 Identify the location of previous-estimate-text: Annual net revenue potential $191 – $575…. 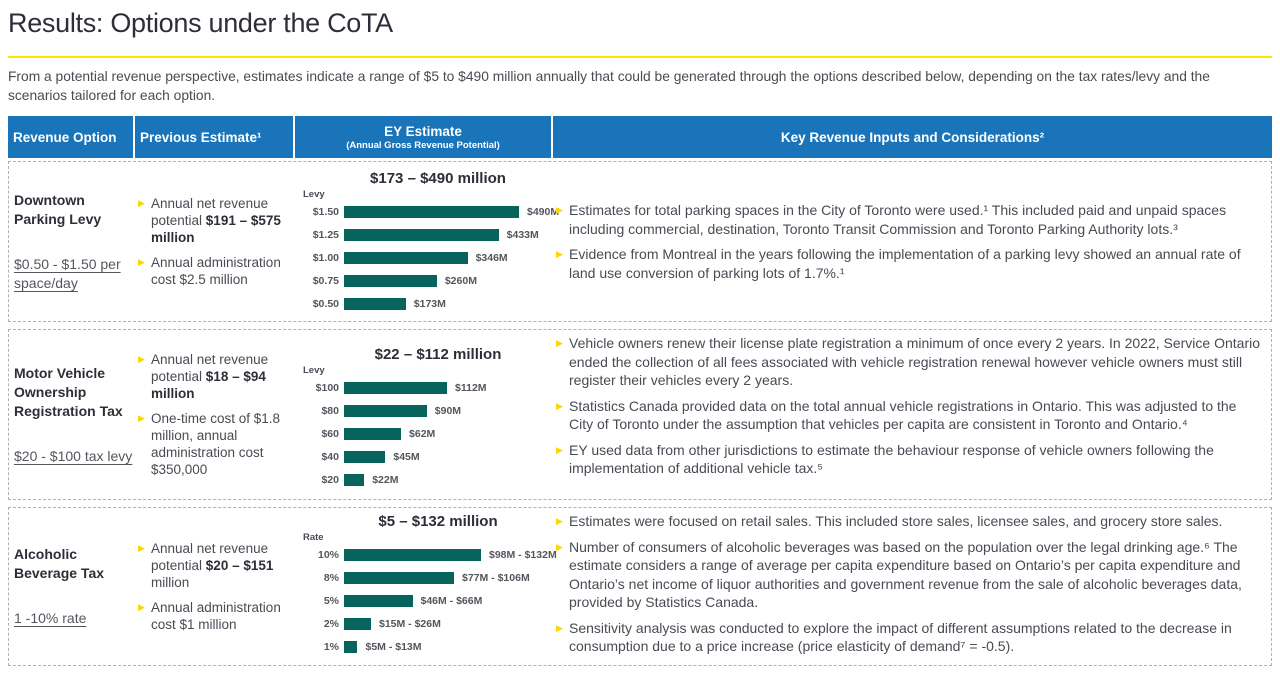
(216, 220).